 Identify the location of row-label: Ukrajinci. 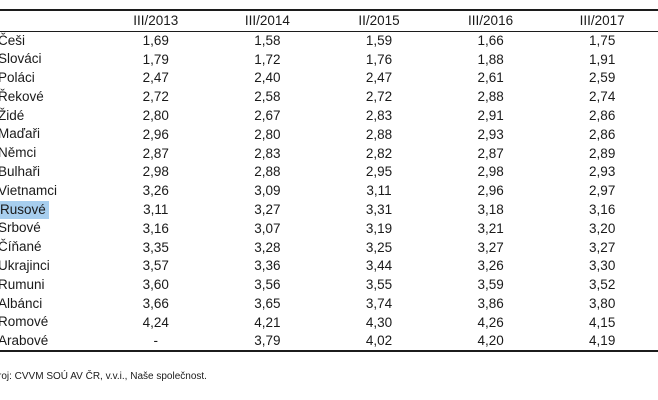
(50, 266).